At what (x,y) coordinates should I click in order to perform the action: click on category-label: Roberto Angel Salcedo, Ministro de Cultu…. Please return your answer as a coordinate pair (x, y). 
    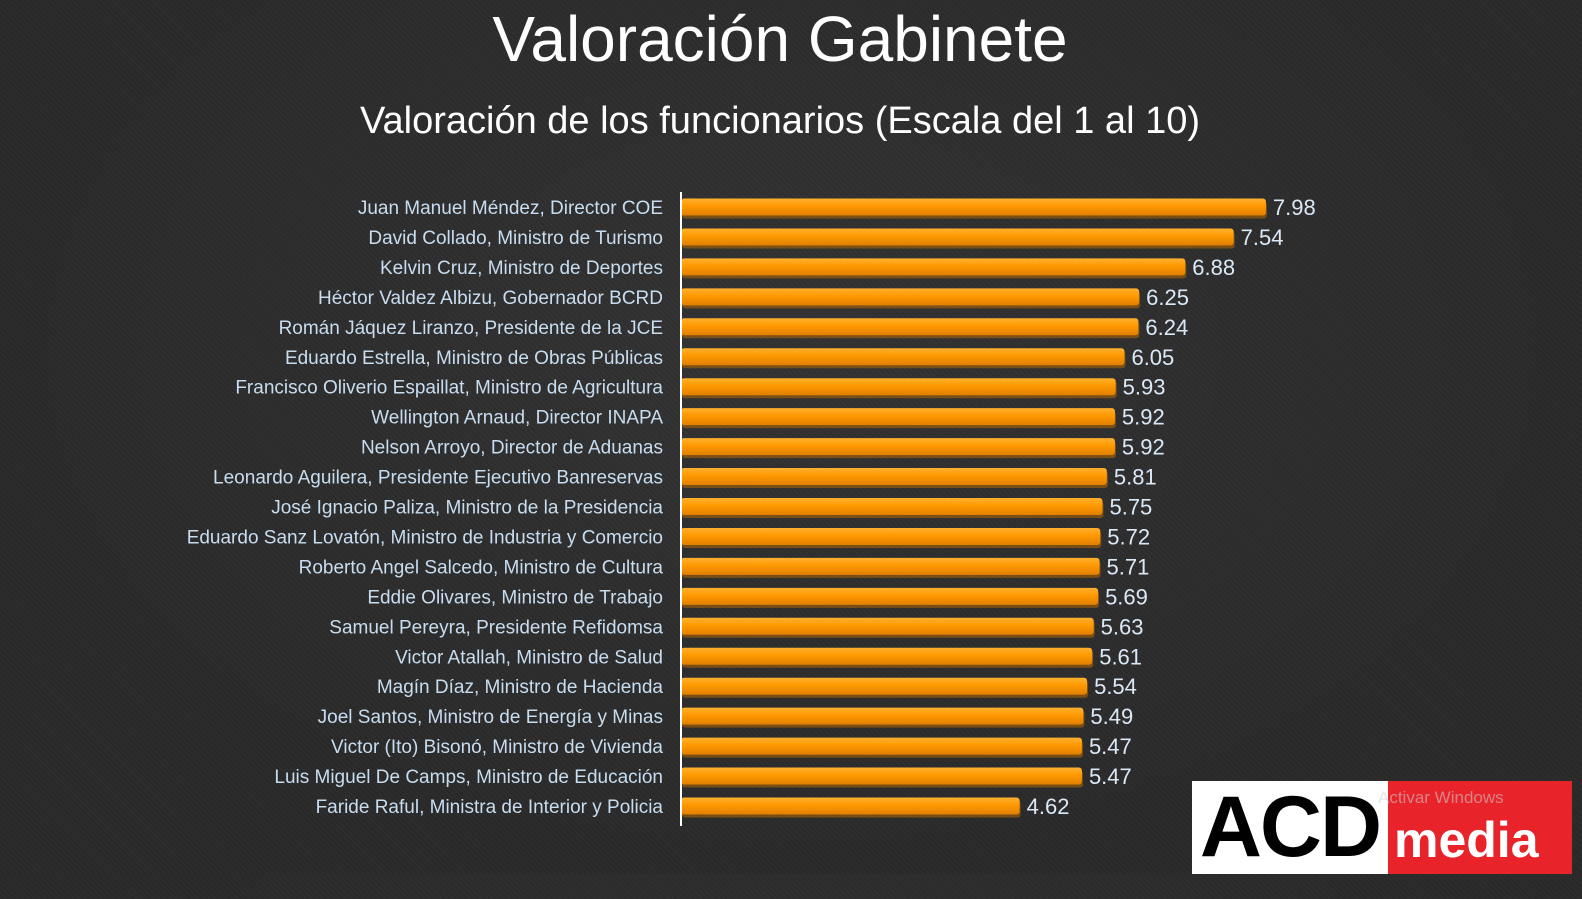
    Looking at the image, I should click on (481, 567).